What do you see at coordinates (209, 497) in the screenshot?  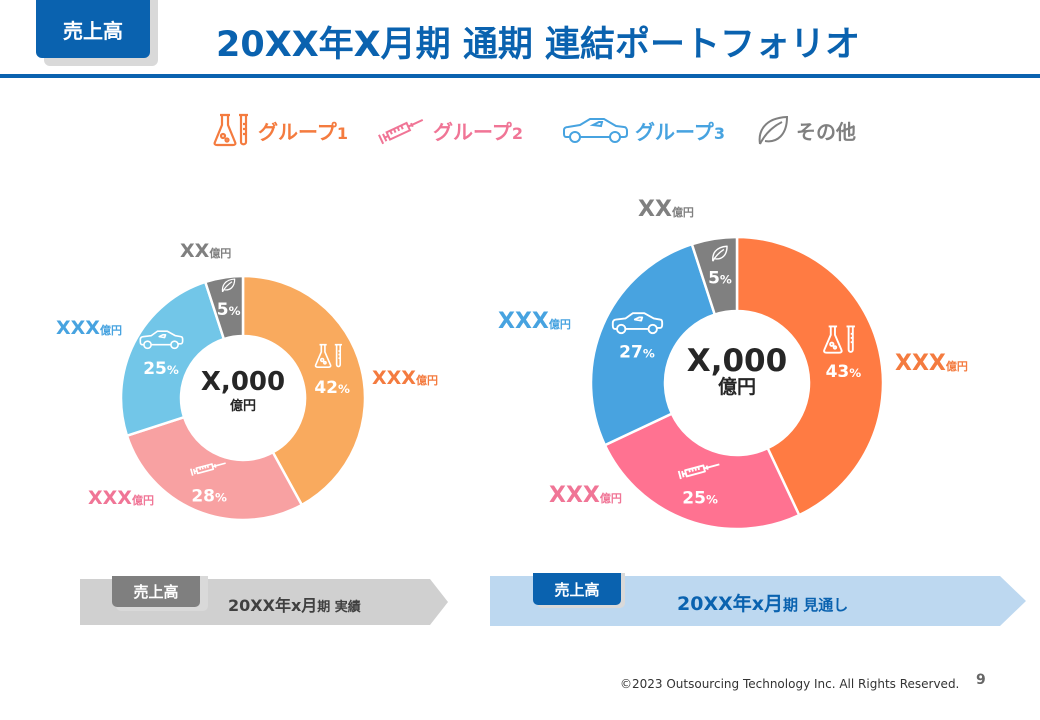 I see `percent-label-left-1: 28%` at bounding box center [209, 497].